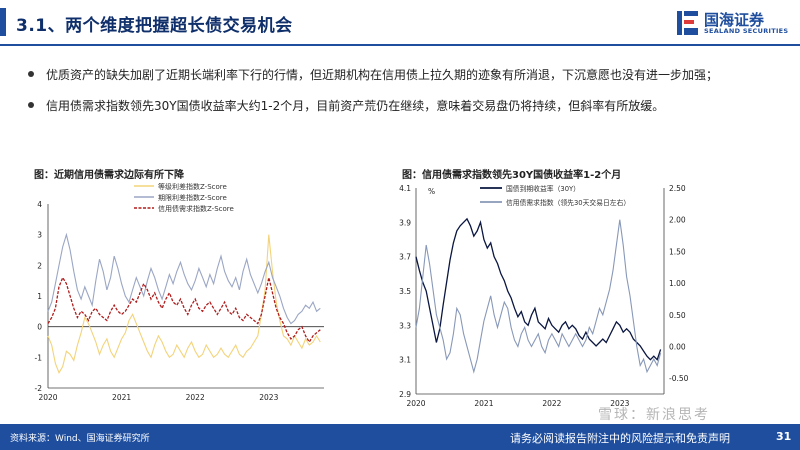 This screenshot has height=450, width=800. Describe the element at coordinates (39, 327) in the screenshot. I see `y-tick-label: 0` at that location.